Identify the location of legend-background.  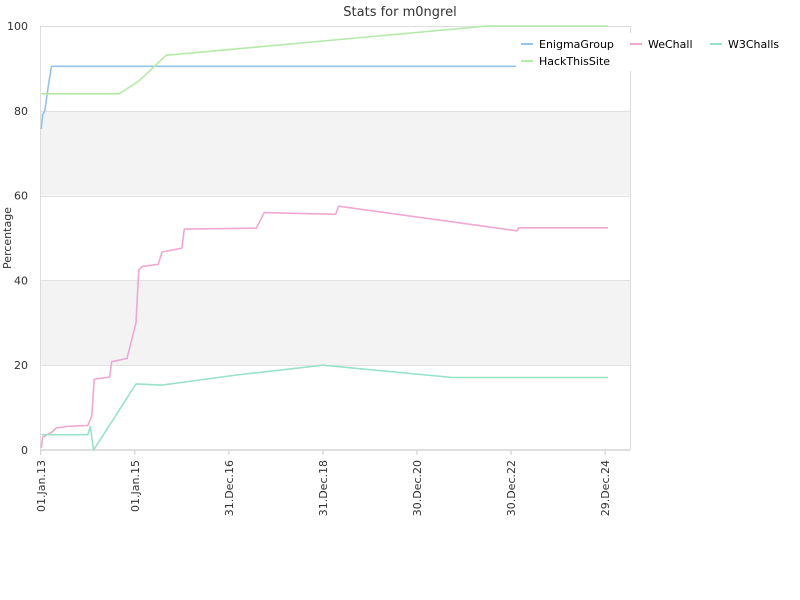
(651, 52).